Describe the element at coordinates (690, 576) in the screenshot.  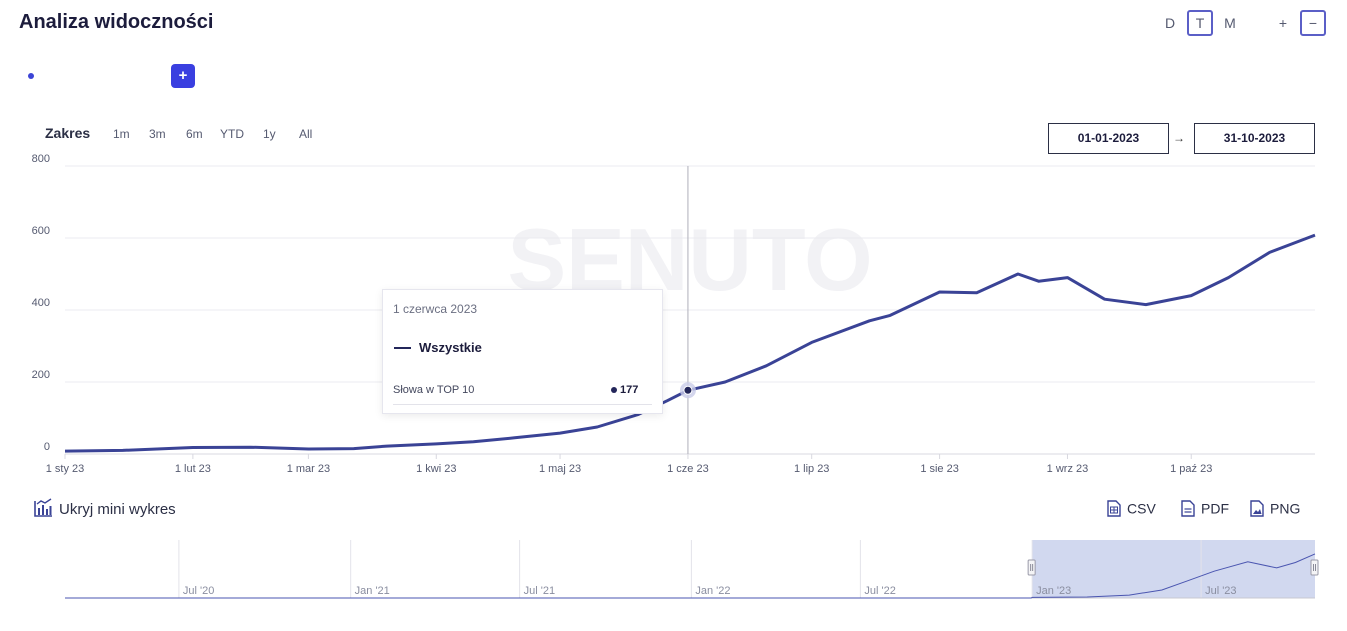
I see `navigator-series-line` at that location.